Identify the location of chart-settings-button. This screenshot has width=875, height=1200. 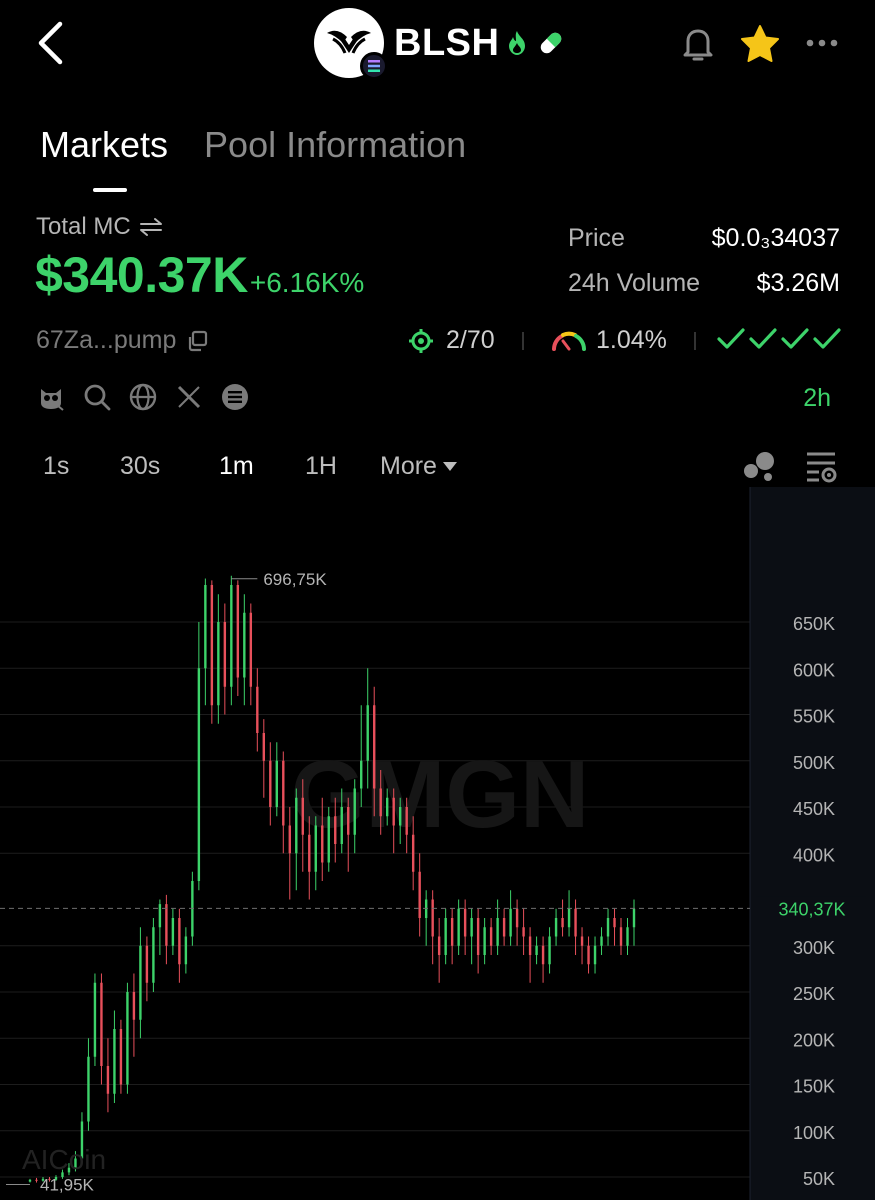
(822, 468).